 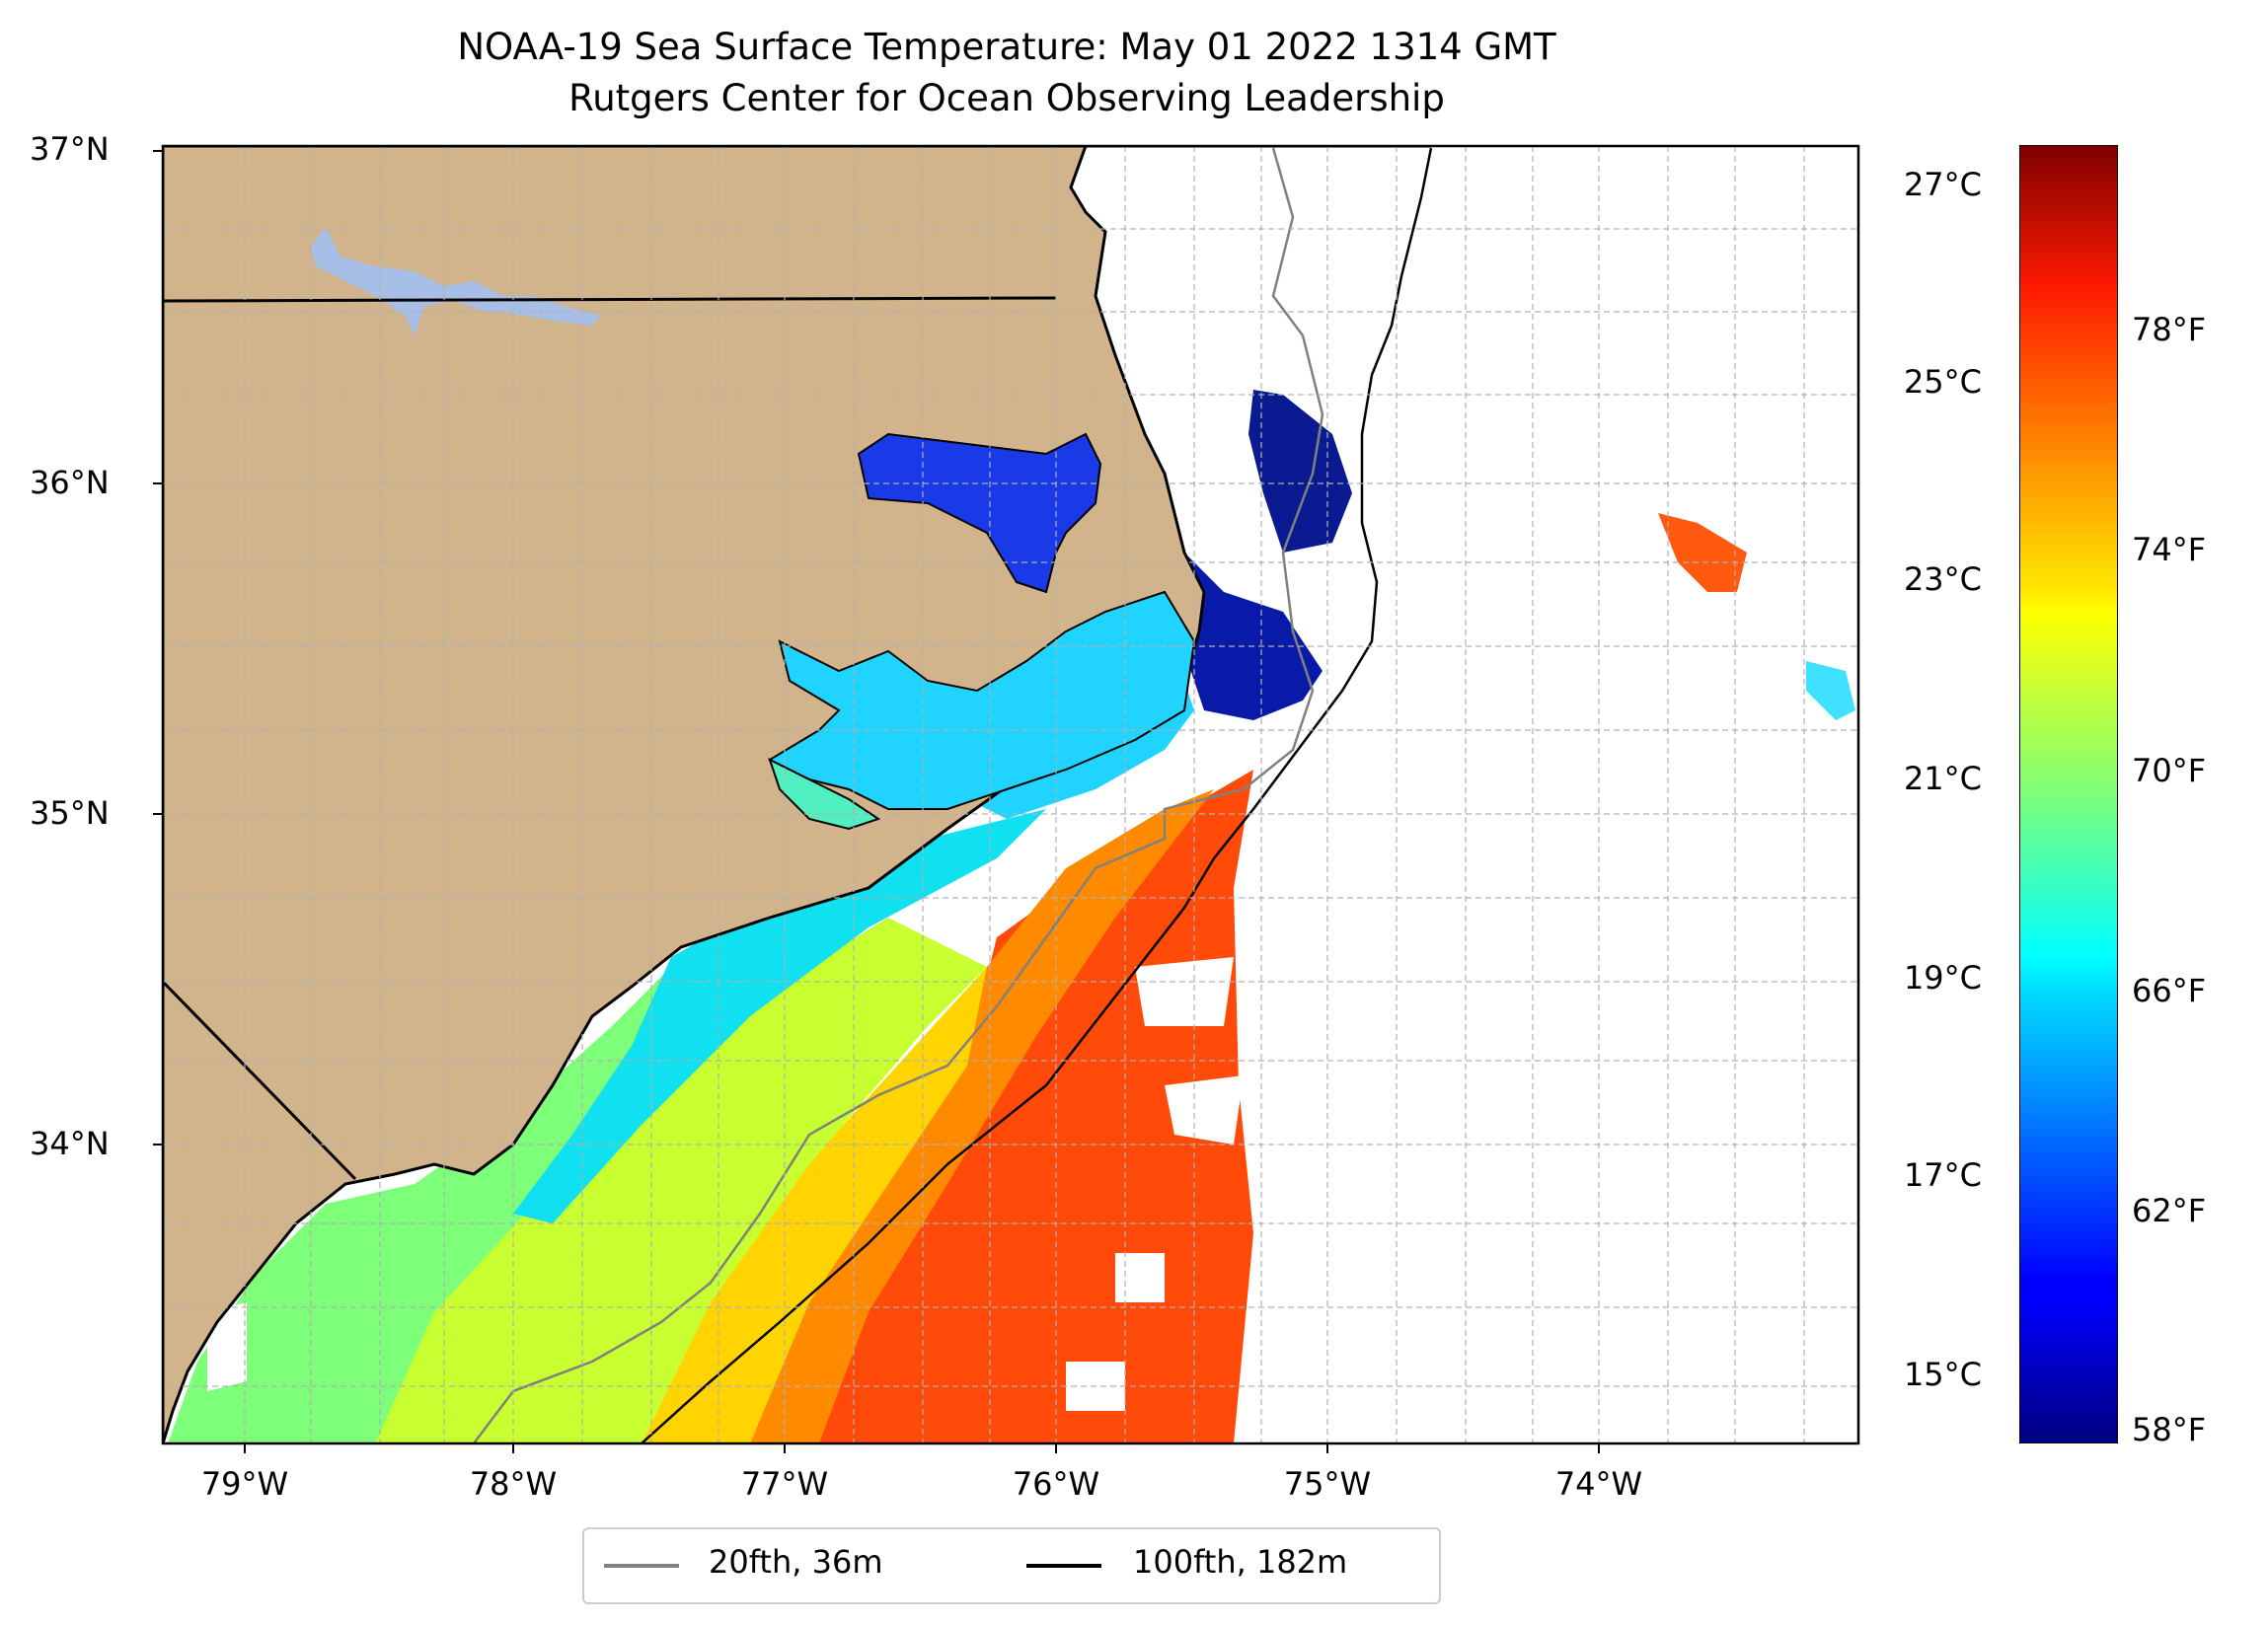 I want to click on lon-label-74: 74°W, so click(x=1598, y=1484).